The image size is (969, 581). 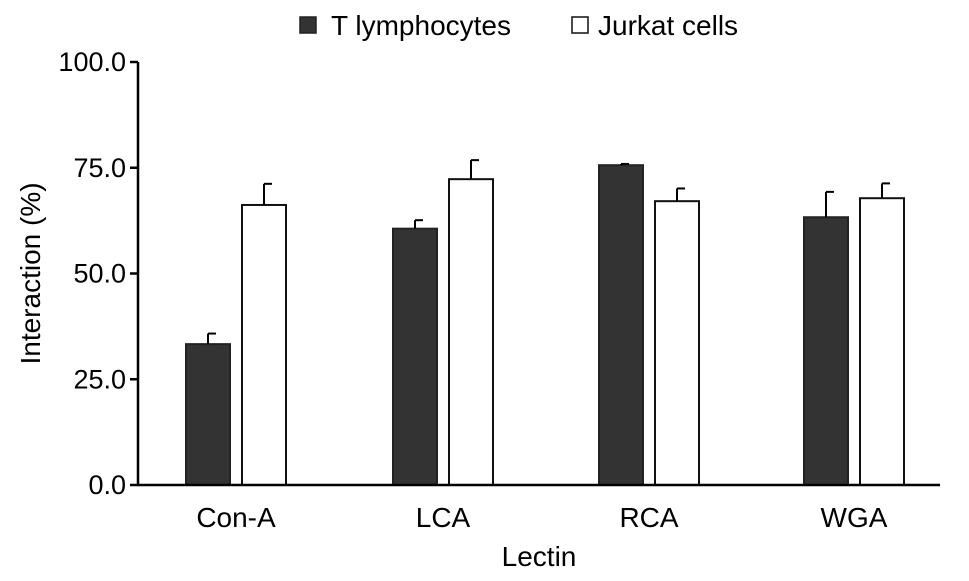 I want to click on y-tick-label: 50.0, so click(x=99, y=274).